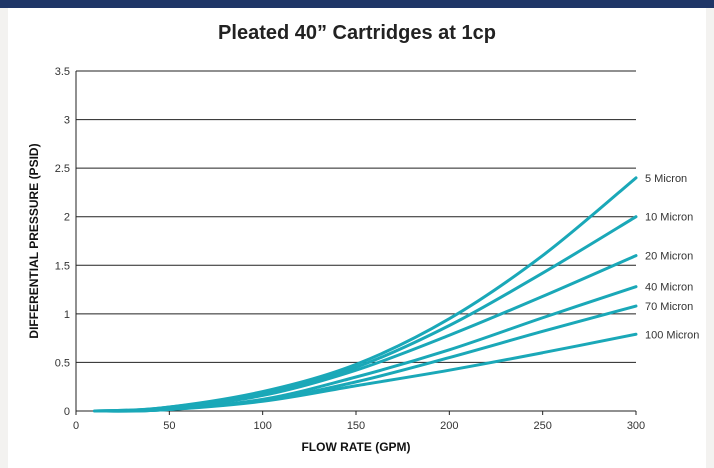 The height and width of the screenshot is (468, 714). I want to click on y-tick-label: 1, so click(67, 315).